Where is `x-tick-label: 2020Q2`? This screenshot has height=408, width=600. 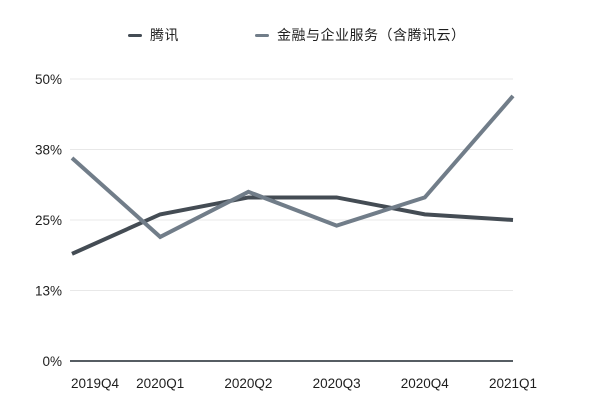
x-tick-label: 2020Q2 is located at coordinates (248, 383).